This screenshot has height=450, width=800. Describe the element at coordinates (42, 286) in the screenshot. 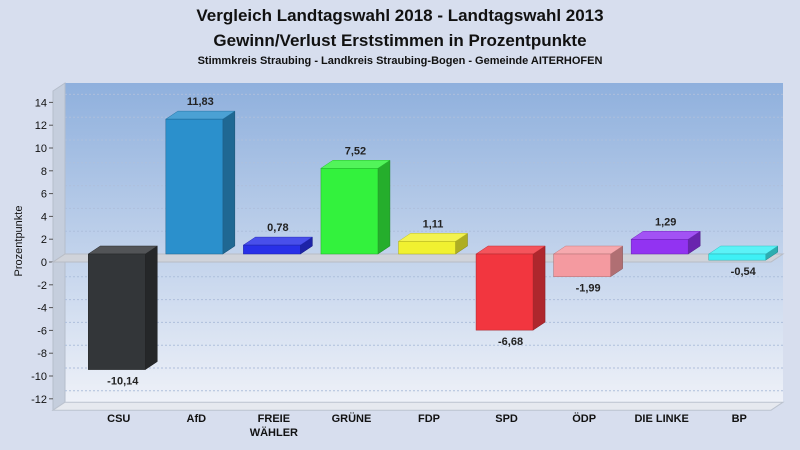

I see `y-tick-label: -2` at that location.